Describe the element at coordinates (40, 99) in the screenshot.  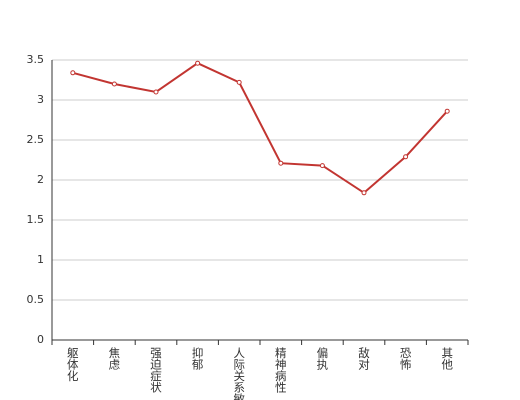
I see `y-tick-label: 3` at that location.